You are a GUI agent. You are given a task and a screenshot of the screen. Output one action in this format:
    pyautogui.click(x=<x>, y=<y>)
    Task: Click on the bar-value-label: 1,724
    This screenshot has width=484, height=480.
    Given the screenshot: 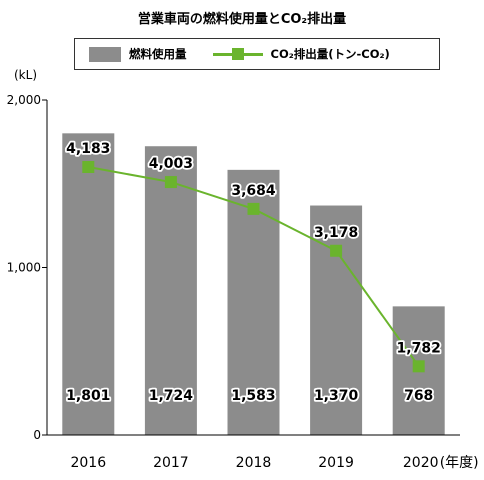 What is the action you would take?
    pyautogui.click(x=171, y=396)
    